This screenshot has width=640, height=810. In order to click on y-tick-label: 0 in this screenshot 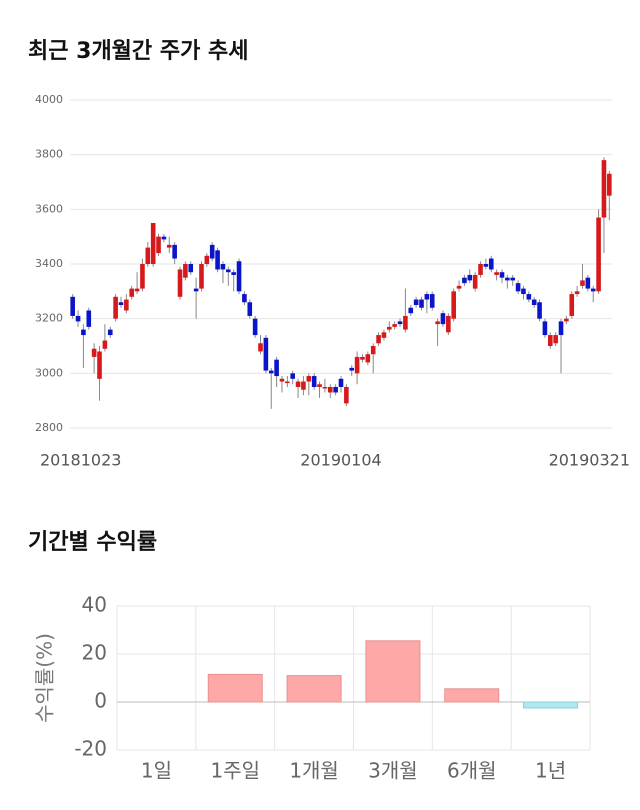, I will do `click(100, 701)`.